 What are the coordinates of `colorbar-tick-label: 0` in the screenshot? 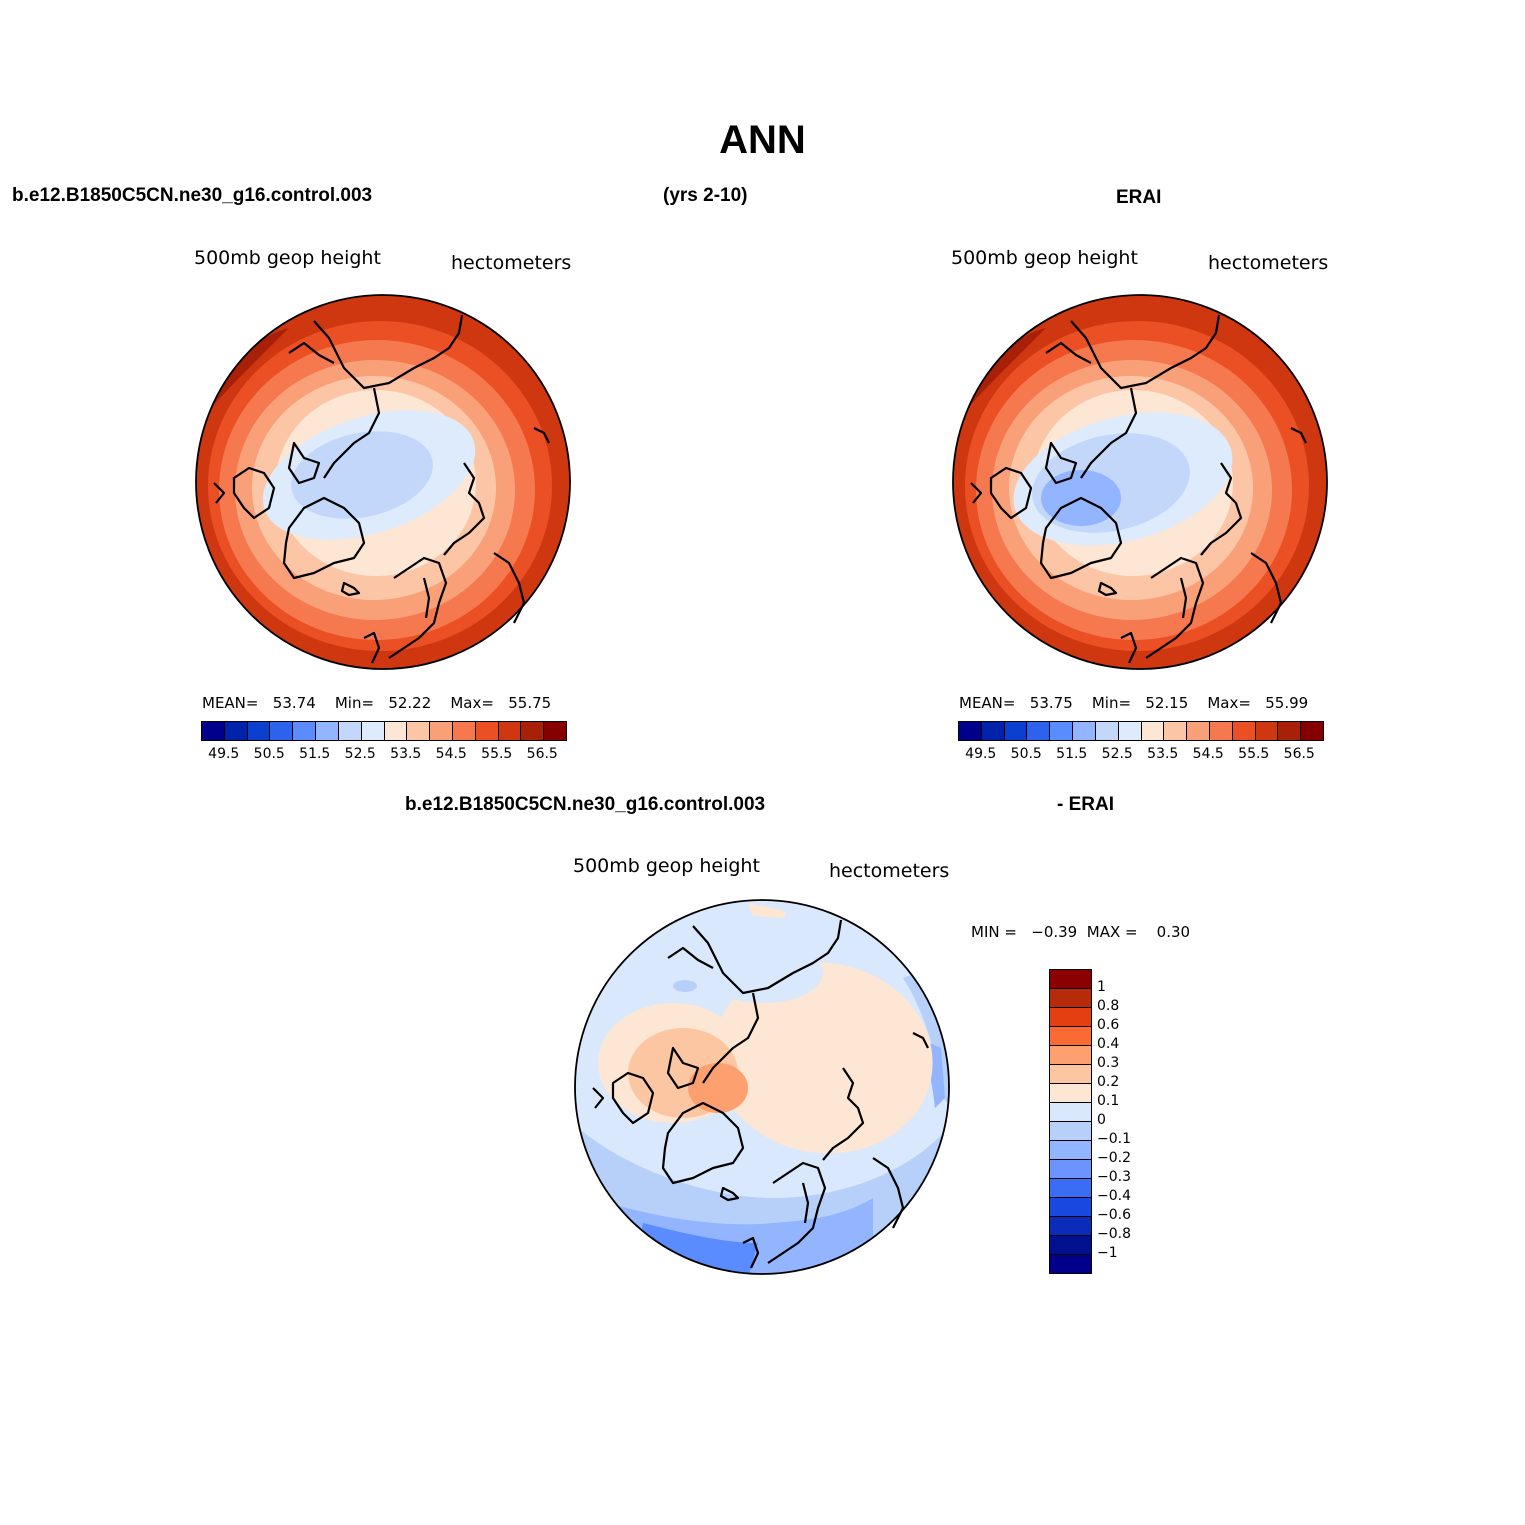 It's located at (1101, 1120).